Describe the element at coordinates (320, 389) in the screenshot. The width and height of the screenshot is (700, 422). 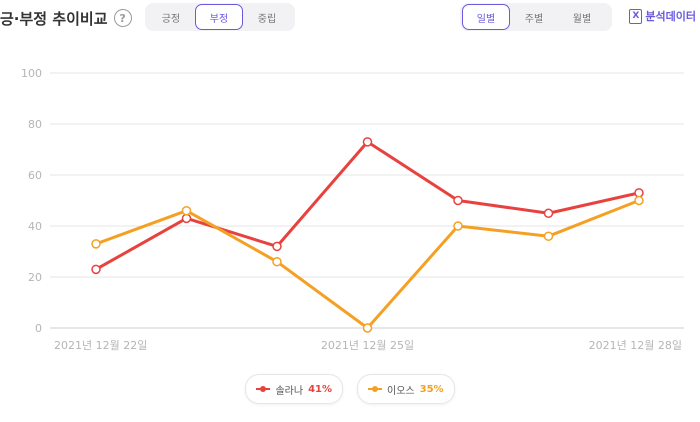
I see `legend-percent: 41%` at that location.